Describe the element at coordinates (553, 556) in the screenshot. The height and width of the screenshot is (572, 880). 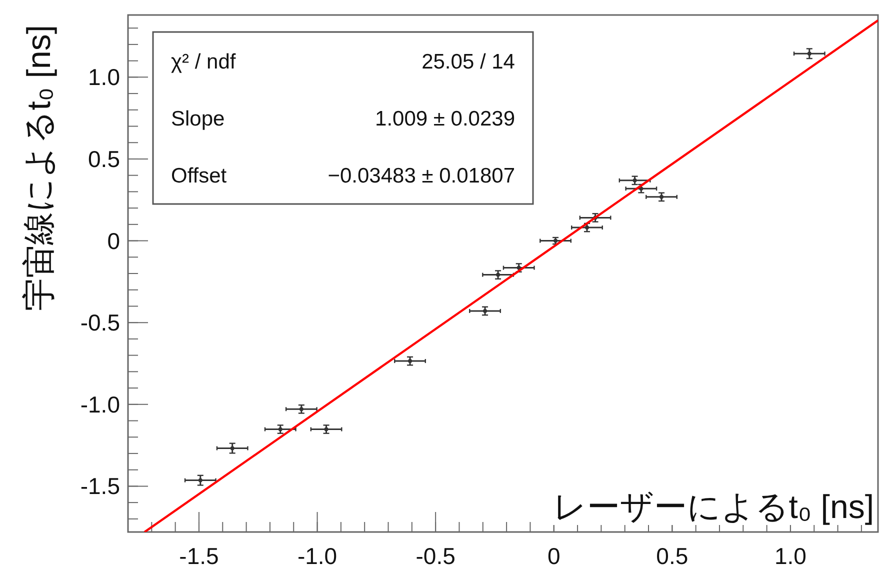
I see `x-tick-label: 0` at that location.